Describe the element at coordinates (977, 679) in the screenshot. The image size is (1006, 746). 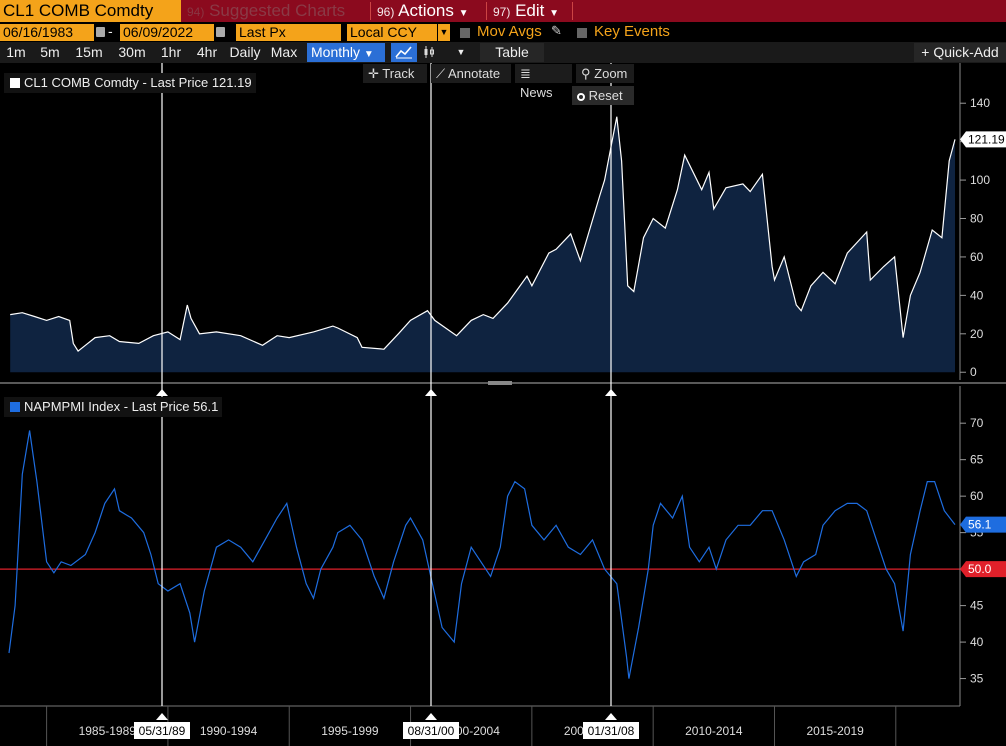
I see `pmi-y-tick-label: 35` at that location.